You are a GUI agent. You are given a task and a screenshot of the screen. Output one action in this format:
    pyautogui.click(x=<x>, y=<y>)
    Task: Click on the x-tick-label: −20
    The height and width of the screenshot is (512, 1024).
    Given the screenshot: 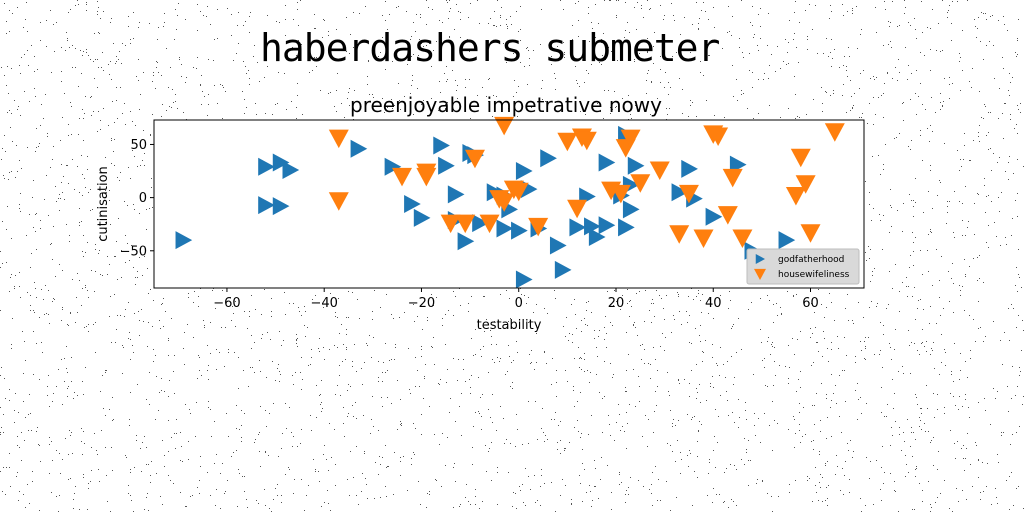 What is the action you would take?
    pyautogui.click(x=421, y=303)
    